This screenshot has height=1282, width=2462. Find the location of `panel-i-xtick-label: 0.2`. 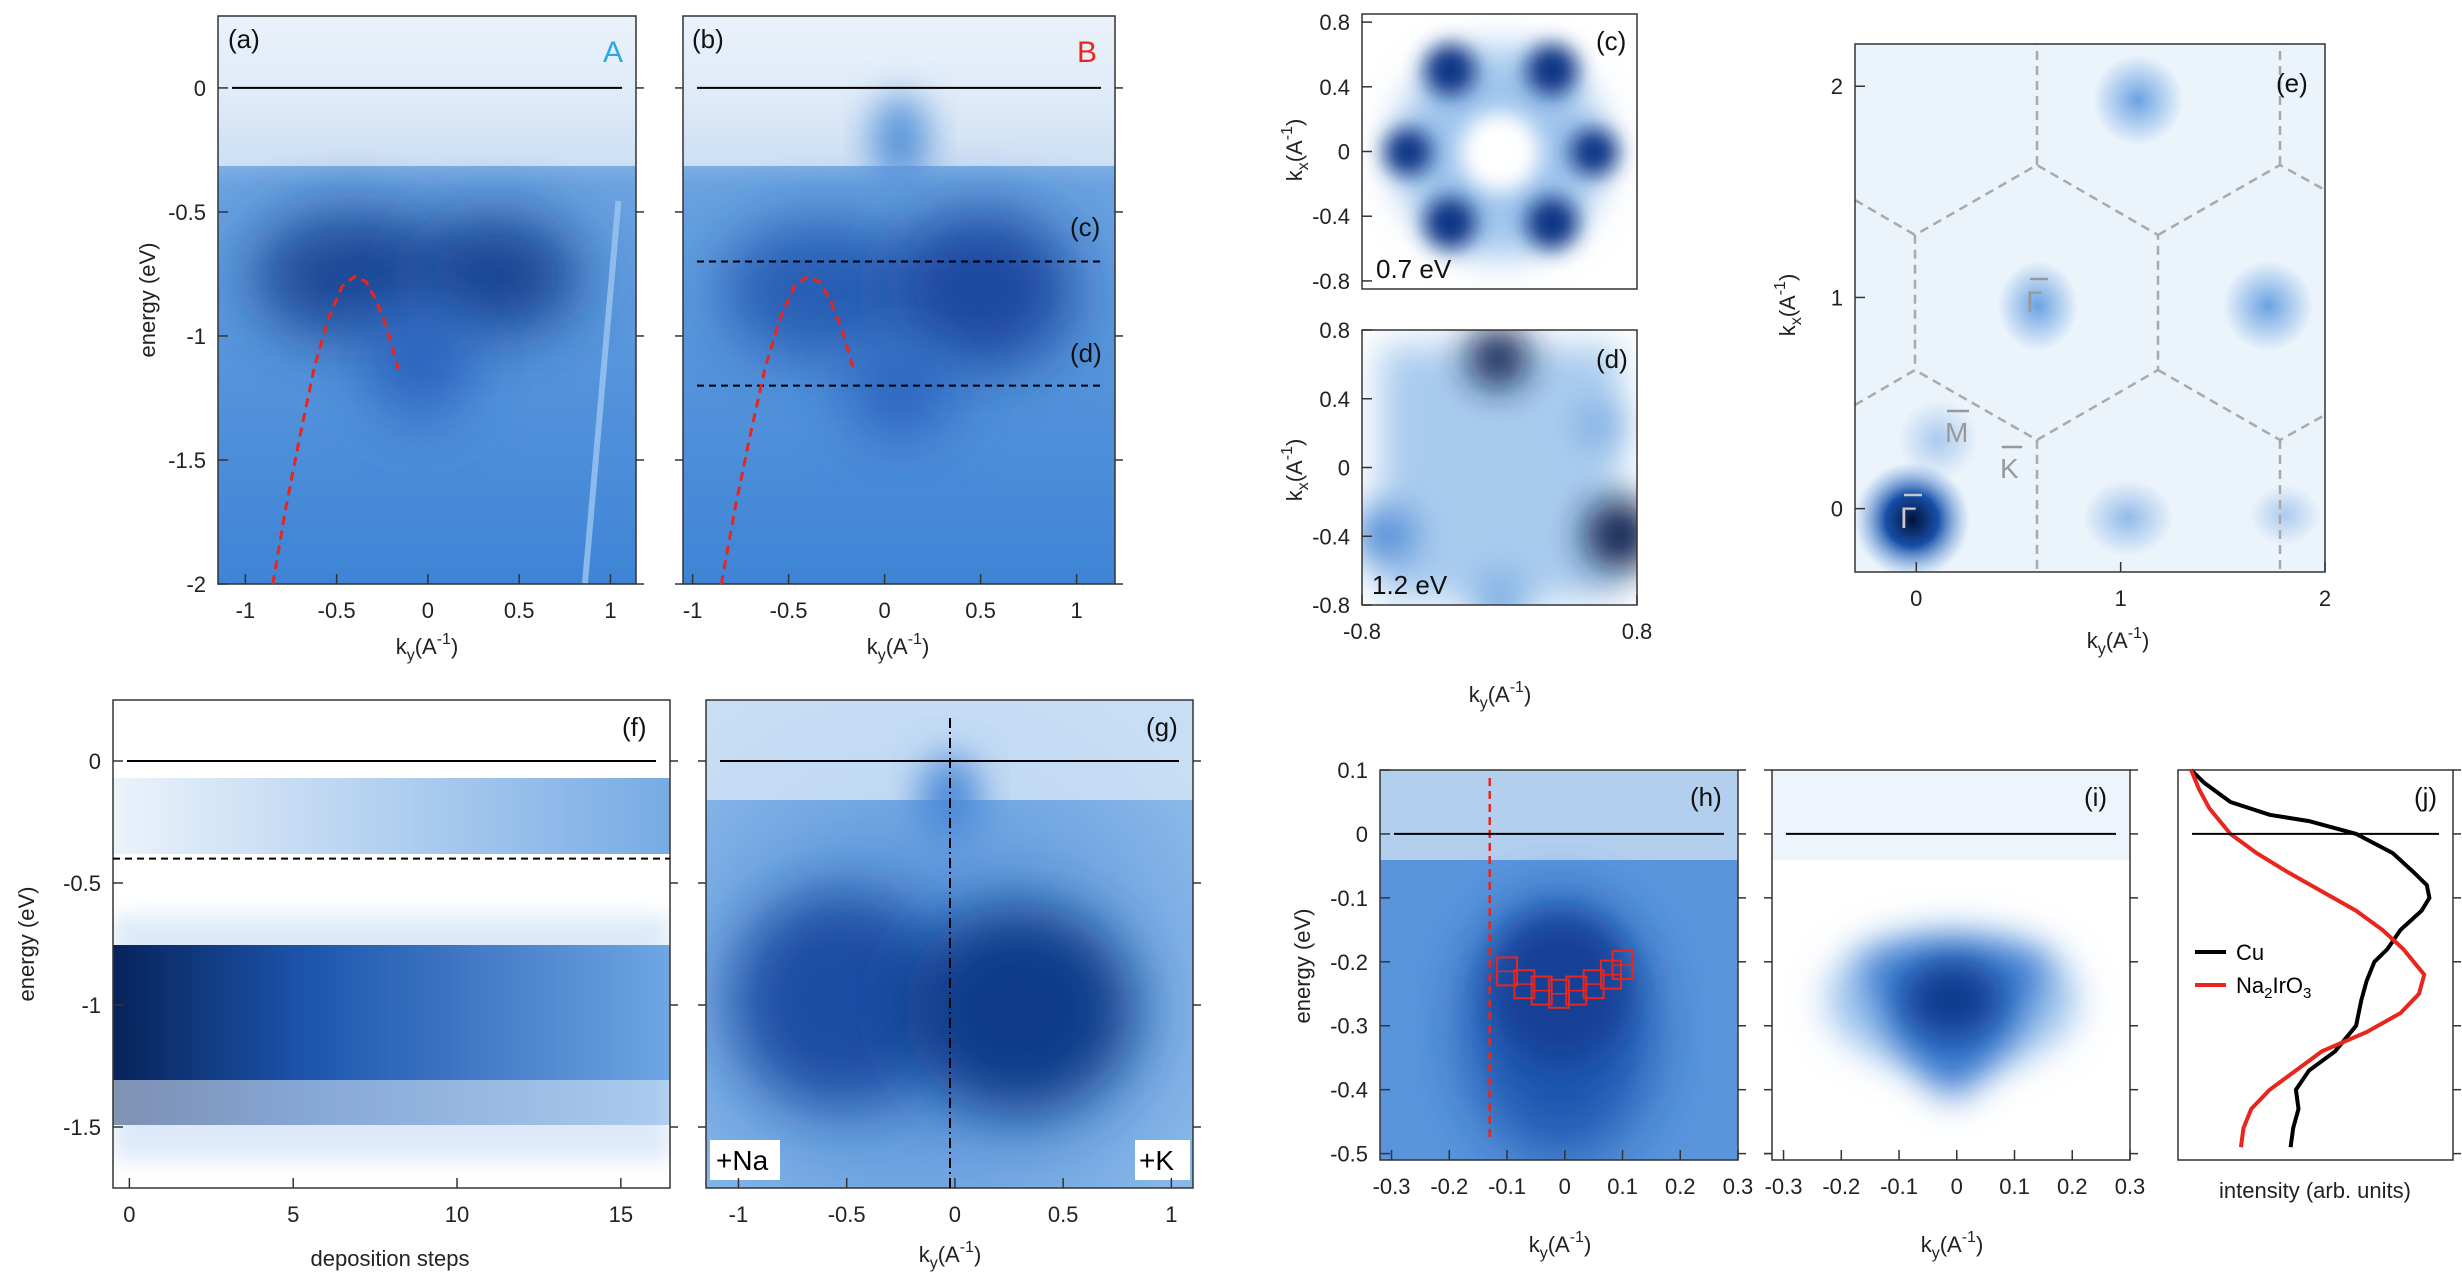

panel-i-xtick-label: 0.2 is located at coordinates (2072, 1186).